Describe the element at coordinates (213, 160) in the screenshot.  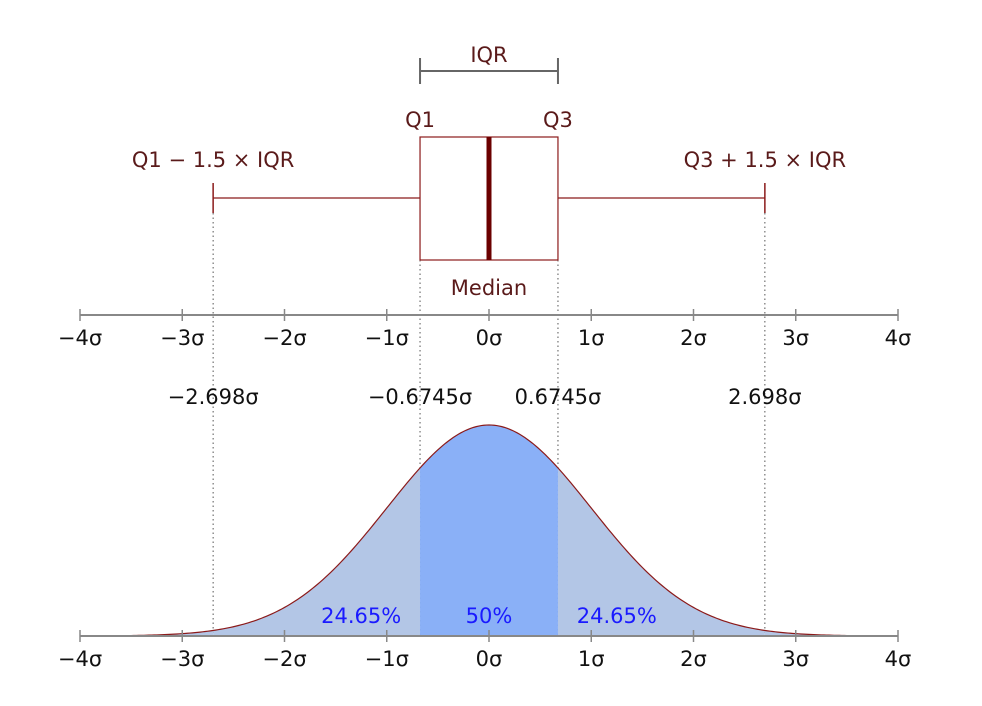
I see `lower-whisker-label: Q1 − 1.5 × IQR` at that location.